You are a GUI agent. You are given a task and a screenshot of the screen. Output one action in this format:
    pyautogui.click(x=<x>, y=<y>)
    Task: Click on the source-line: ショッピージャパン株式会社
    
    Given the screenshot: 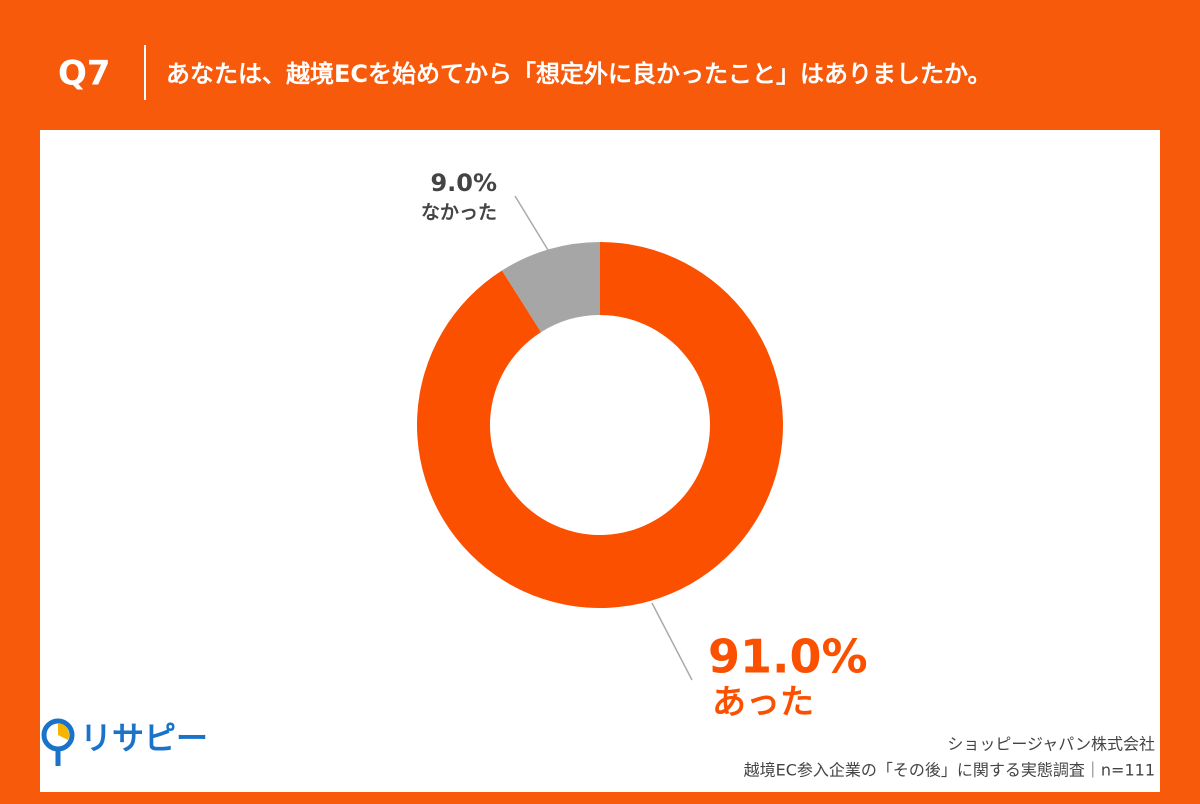 What is the action you would take?
    pyautogui.click(x=1051, y=744)
    